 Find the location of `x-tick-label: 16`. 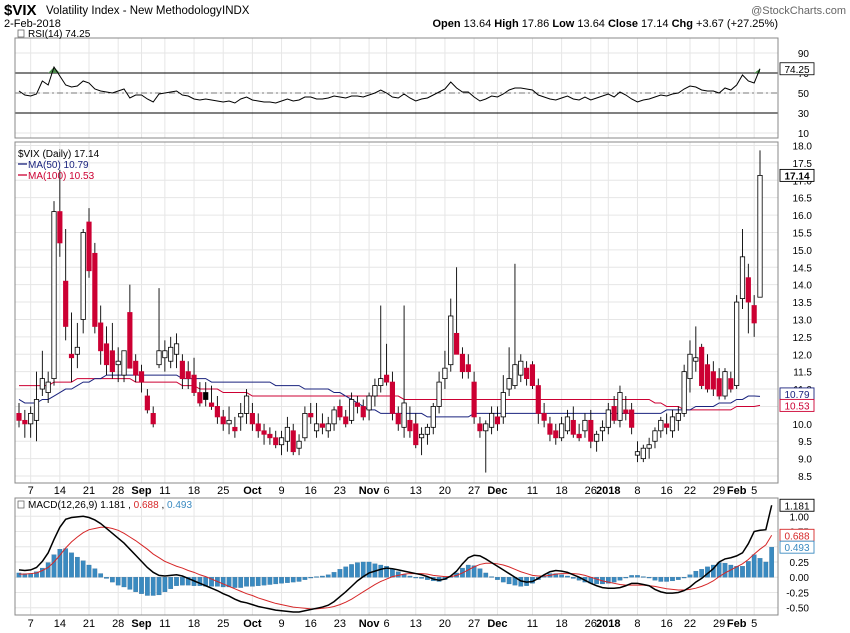

x-tick-label: 16 is located at coordinates (667, 491).